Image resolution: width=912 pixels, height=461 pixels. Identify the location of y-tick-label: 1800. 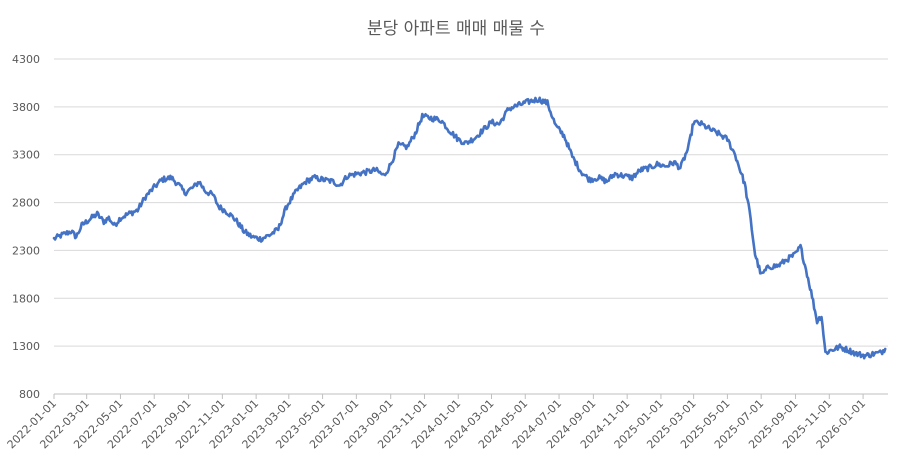
(26, 298).